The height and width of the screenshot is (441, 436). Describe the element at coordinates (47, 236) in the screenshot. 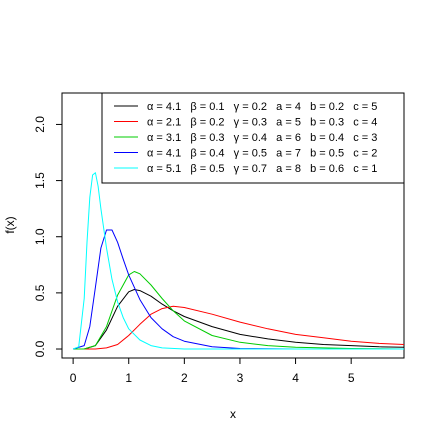

I see `y-axis: 0.0 0.5 1.0 1.5 2.0` at that location.